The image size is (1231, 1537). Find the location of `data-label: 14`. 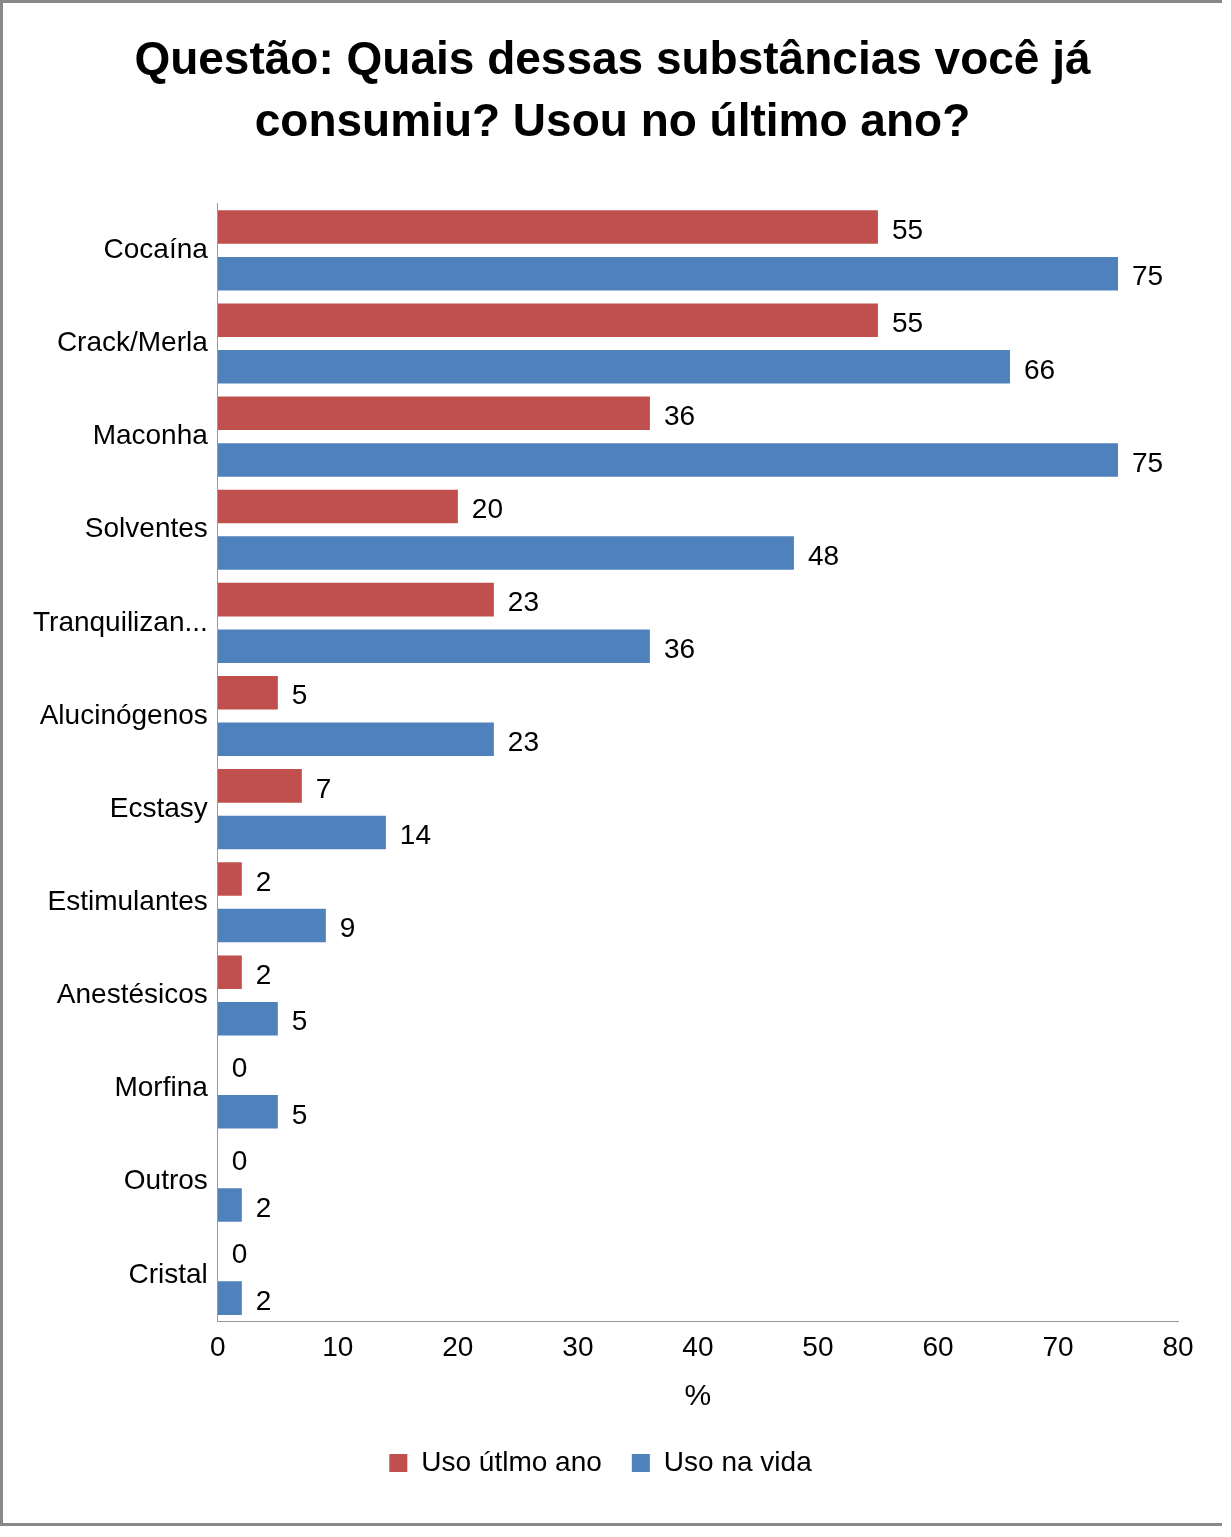

data-label: 14 is located at coordinates (415, 835).